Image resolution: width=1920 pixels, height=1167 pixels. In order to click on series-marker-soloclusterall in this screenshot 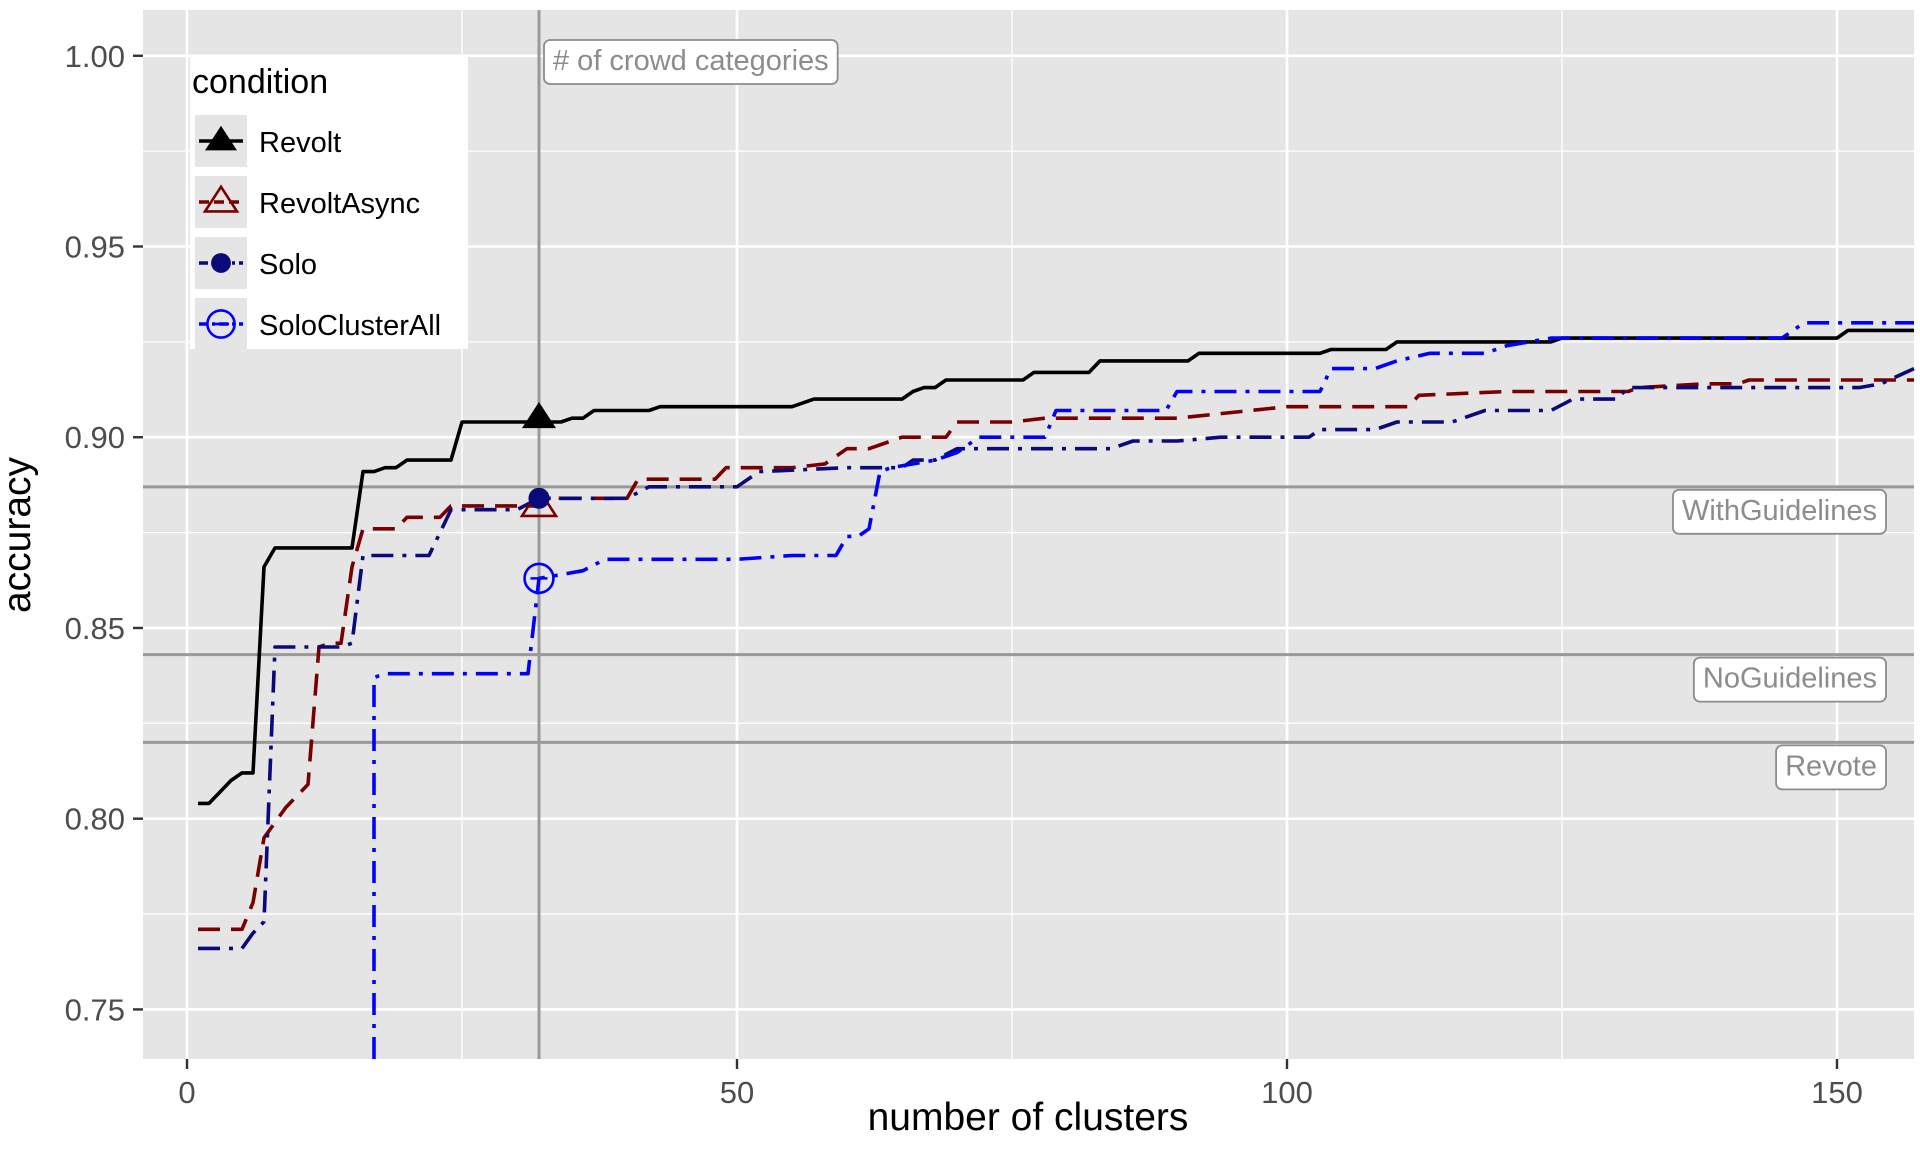, I will do `click(539, 578)`.